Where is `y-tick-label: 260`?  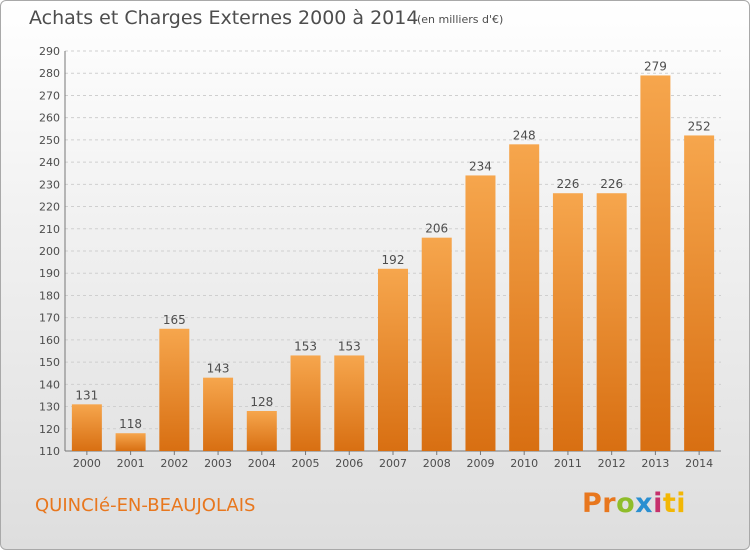 y-tick-label: 260 is located at coordinates (49, 118).